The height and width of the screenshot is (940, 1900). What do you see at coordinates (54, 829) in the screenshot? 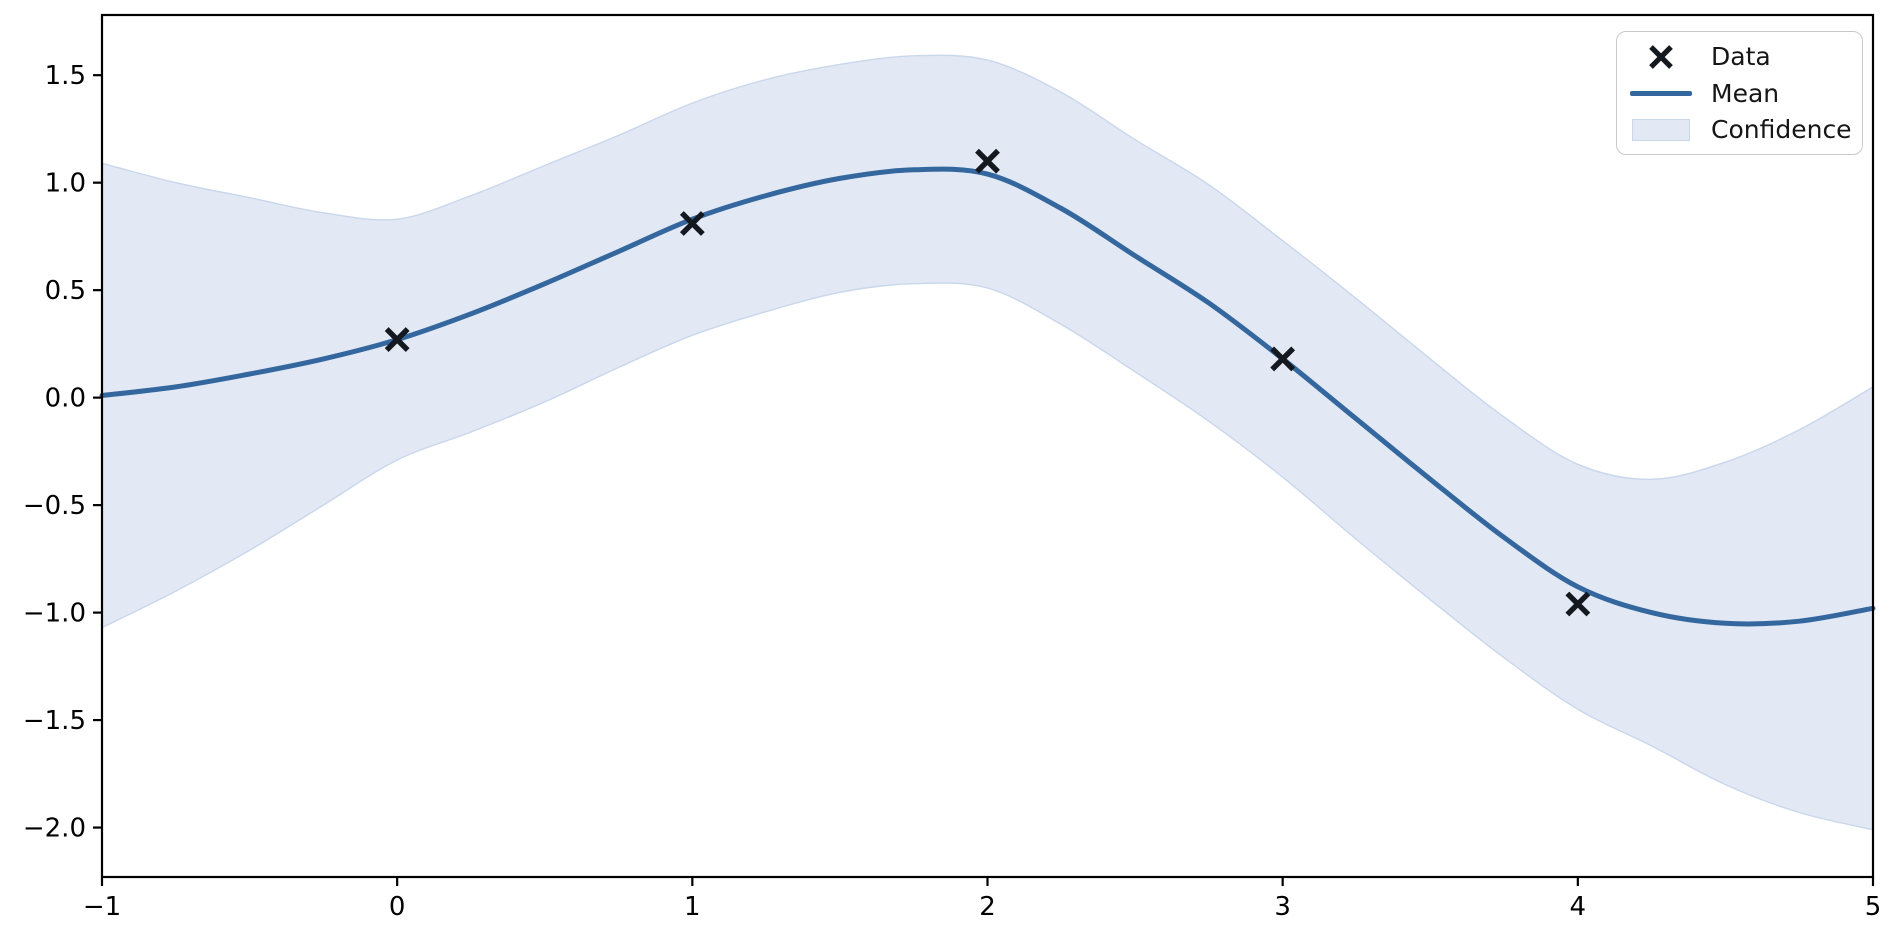
I see `y-tick-label: −2.0` at bounding box center [54, 829].